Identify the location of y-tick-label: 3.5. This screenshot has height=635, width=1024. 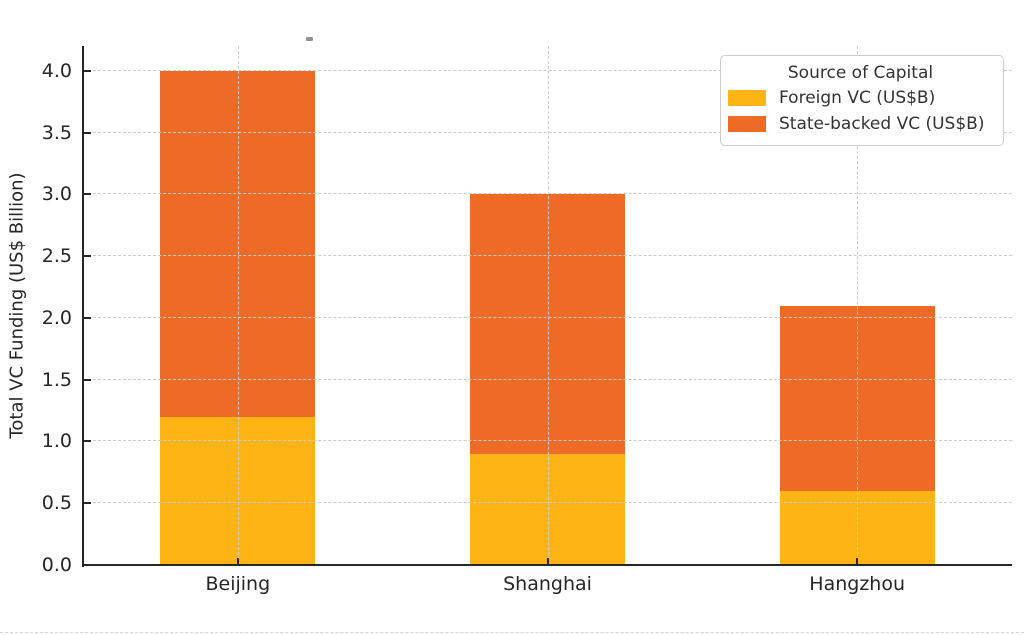
(56, 132).